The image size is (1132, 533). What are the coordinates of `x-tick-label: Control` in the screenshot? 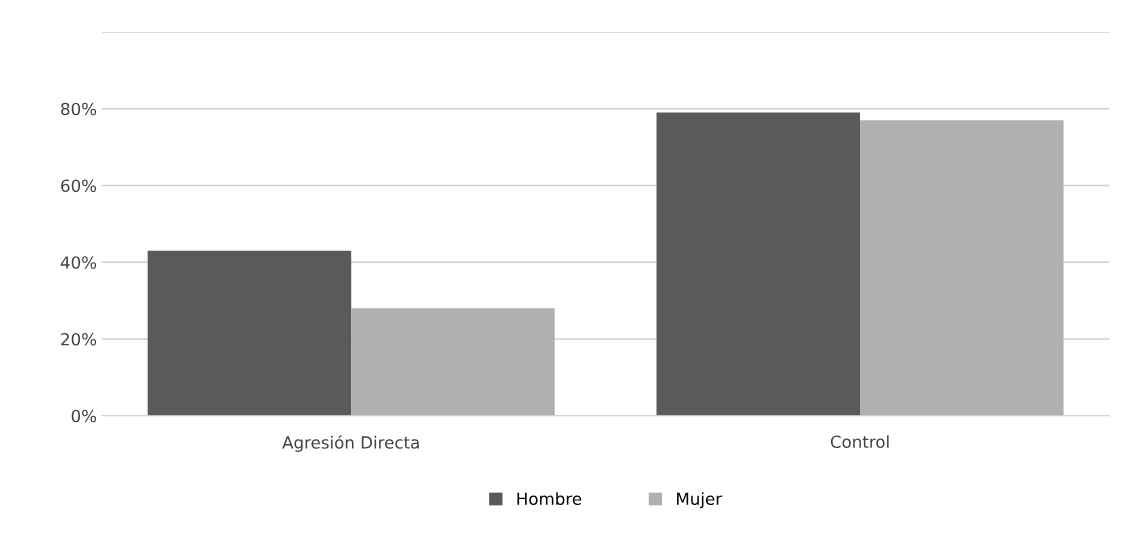 It's located at (859, 442).